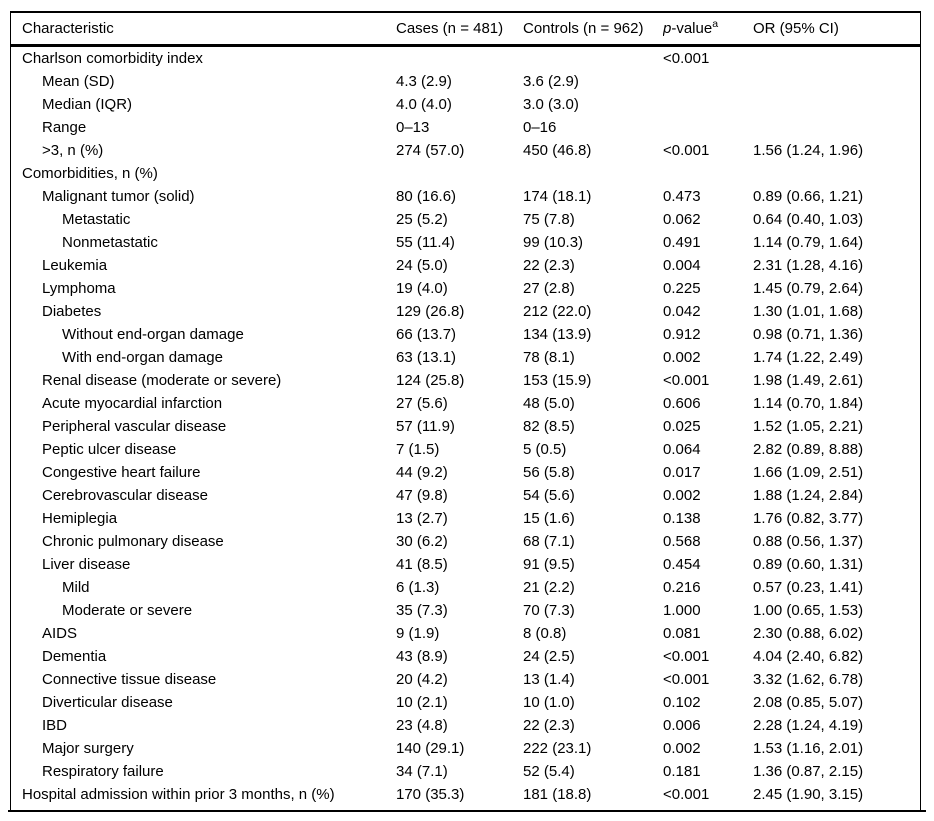  What do you see at coordinates (422, 403) in the screenshot?
I see `cell-cases: 27 (5.6)` at bounding box center [422, 403].